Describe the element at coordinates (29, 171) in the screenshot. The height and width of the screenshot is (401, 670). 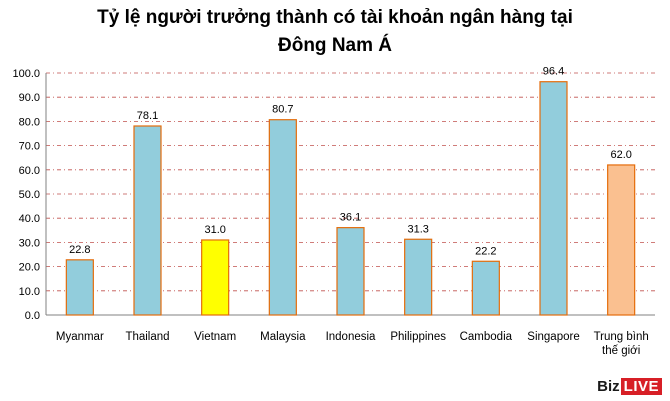
I see `y-tick-label: 60.0` at that location.